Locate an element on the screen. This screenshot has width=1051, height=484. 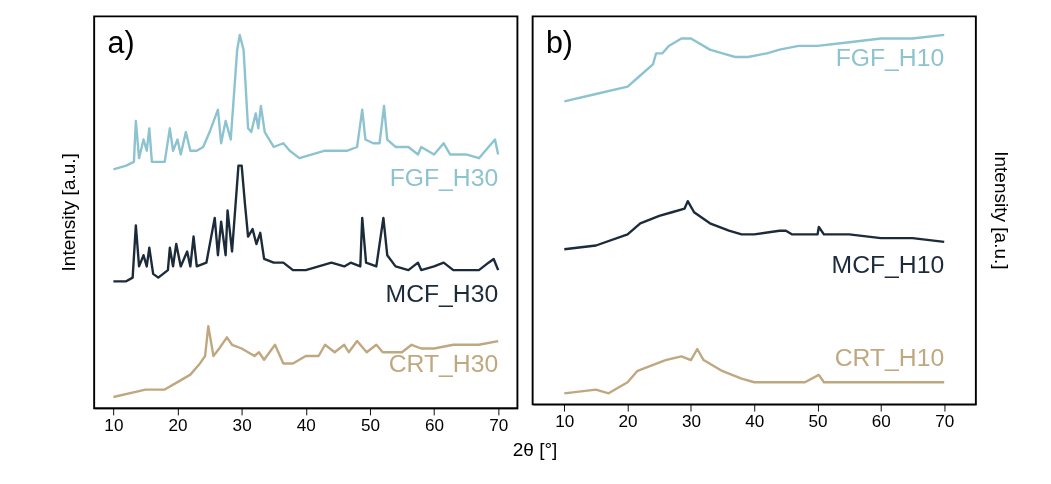
chart-title: a) is located at coordinates (121, 43).